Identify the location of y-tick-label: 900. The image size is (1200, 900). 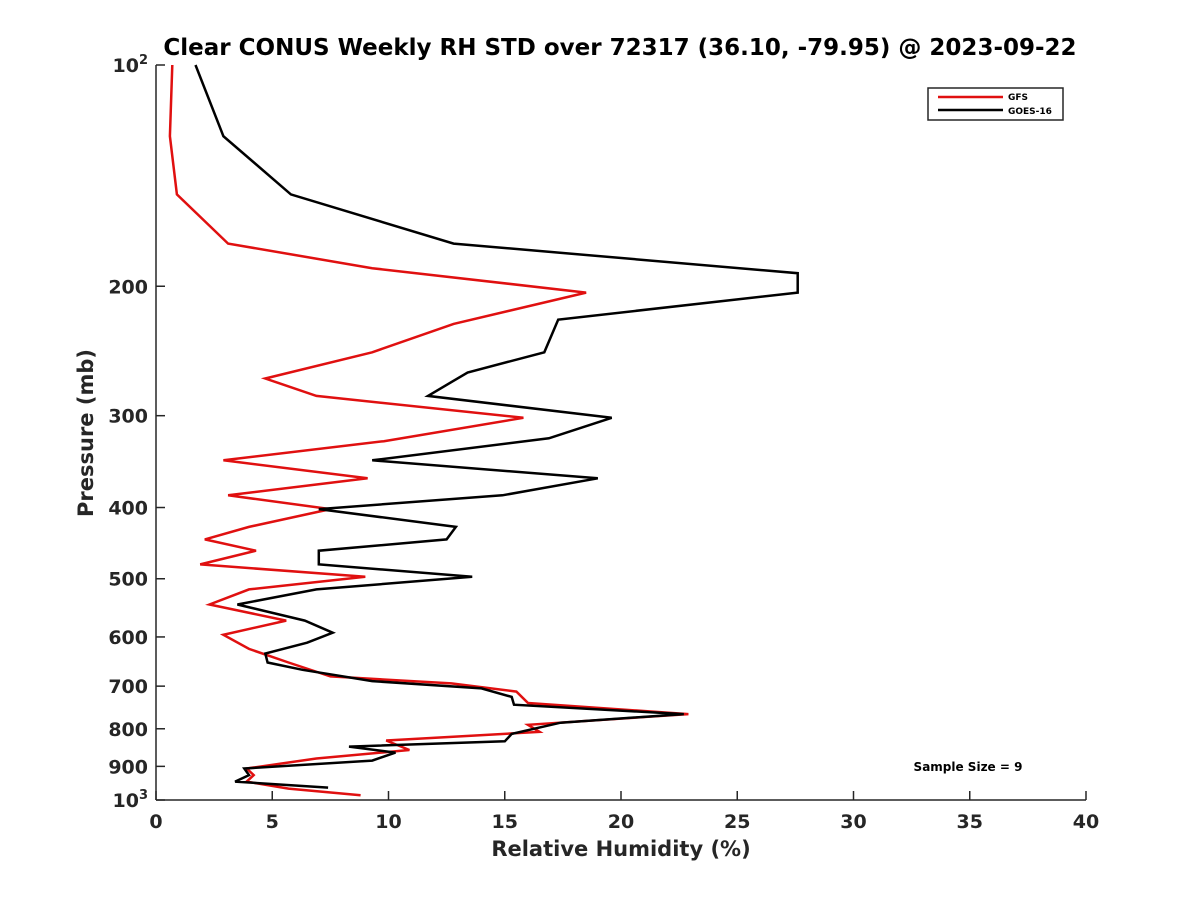
(128, 767).